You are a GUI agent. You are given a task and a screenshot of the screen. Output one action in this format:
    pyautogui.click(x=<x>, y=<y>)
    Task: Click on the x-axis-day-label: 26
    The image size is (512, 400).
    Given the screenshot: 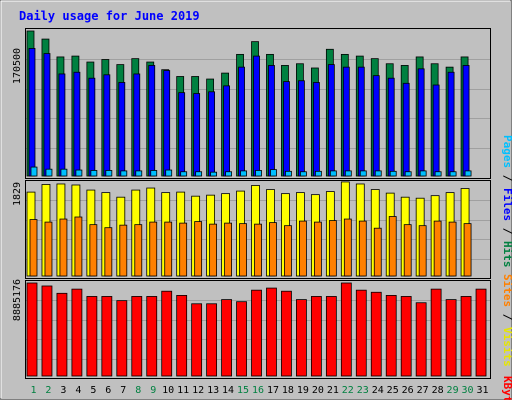 What is the action you would take?
    pyautogui.click(x=408, y=390)
    